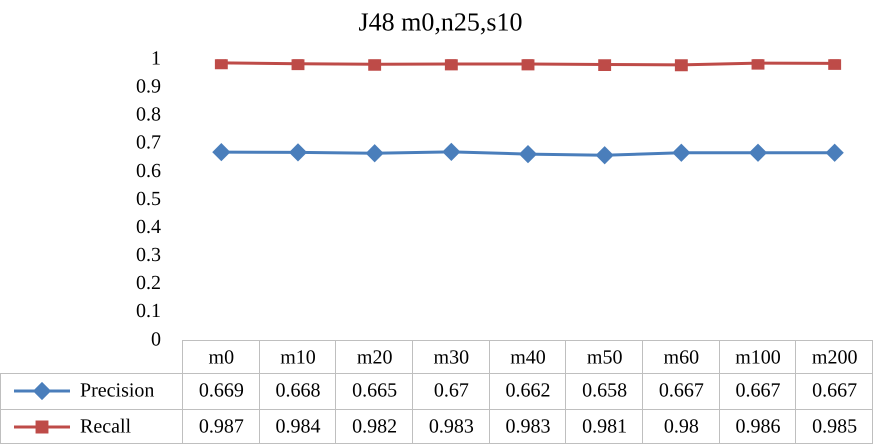 This screenshot has width=883, height=444. Describe the element at coordinates (148, 115) in the screenshot. I see `y-tick-label: 0.8` at that location.